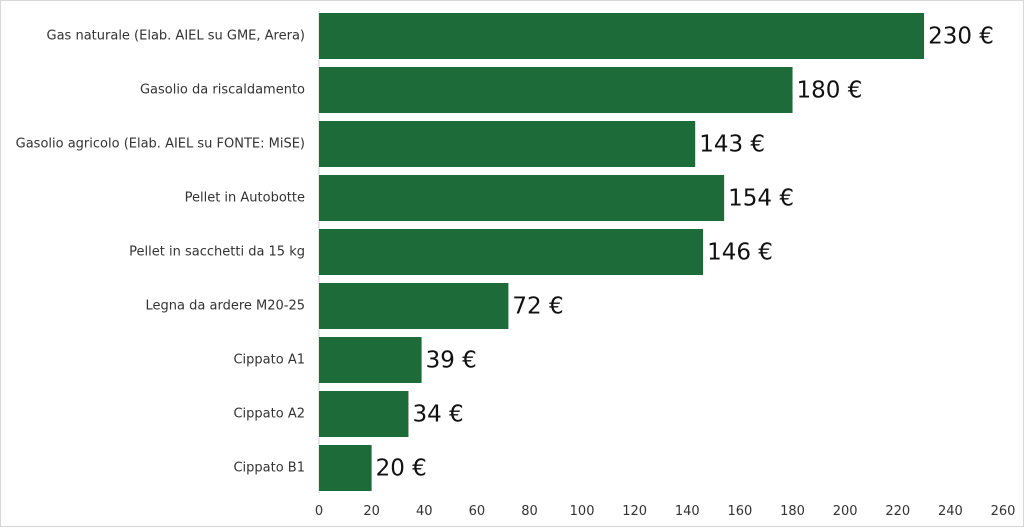 The height and width of the screenshot is (528, 1024). Describe the element at coordinates (225, 306) in the screenshot. I see `category-label: Legna da ardere M20-25` at that location.